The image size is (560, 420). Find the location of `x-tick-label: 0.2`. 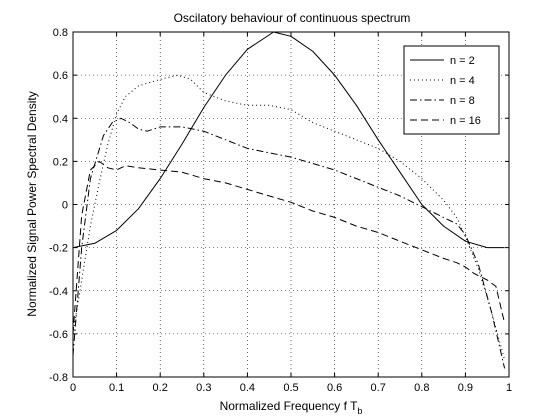

x-tick-label: 0.2 is located at coordinates (160, 388).